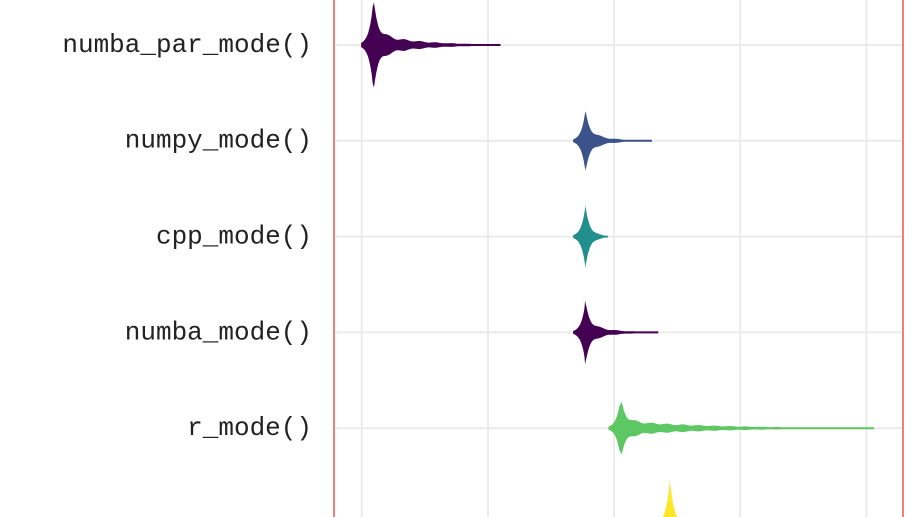 The height and width of the screenshot is (517, 918). I want to click on y-tick-label: numba_mode(), so click(218, 332).